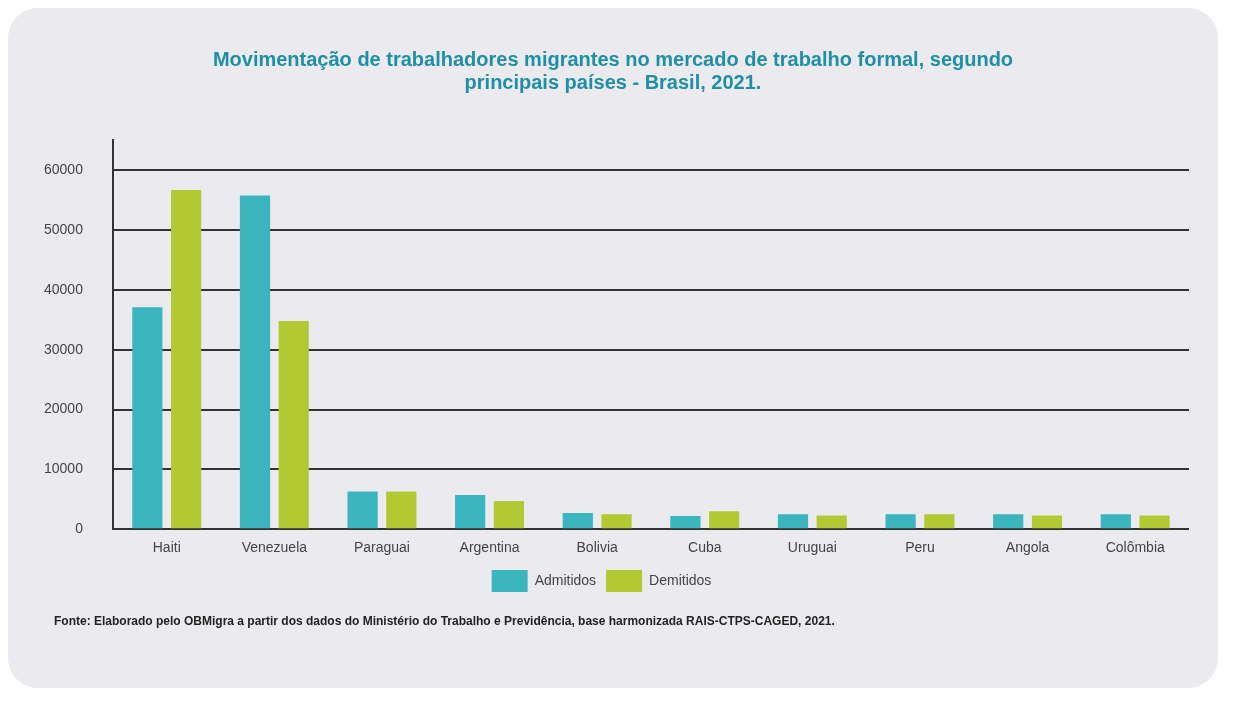  I want to click on x-tick-label: Uruguai, so click(812, 547).